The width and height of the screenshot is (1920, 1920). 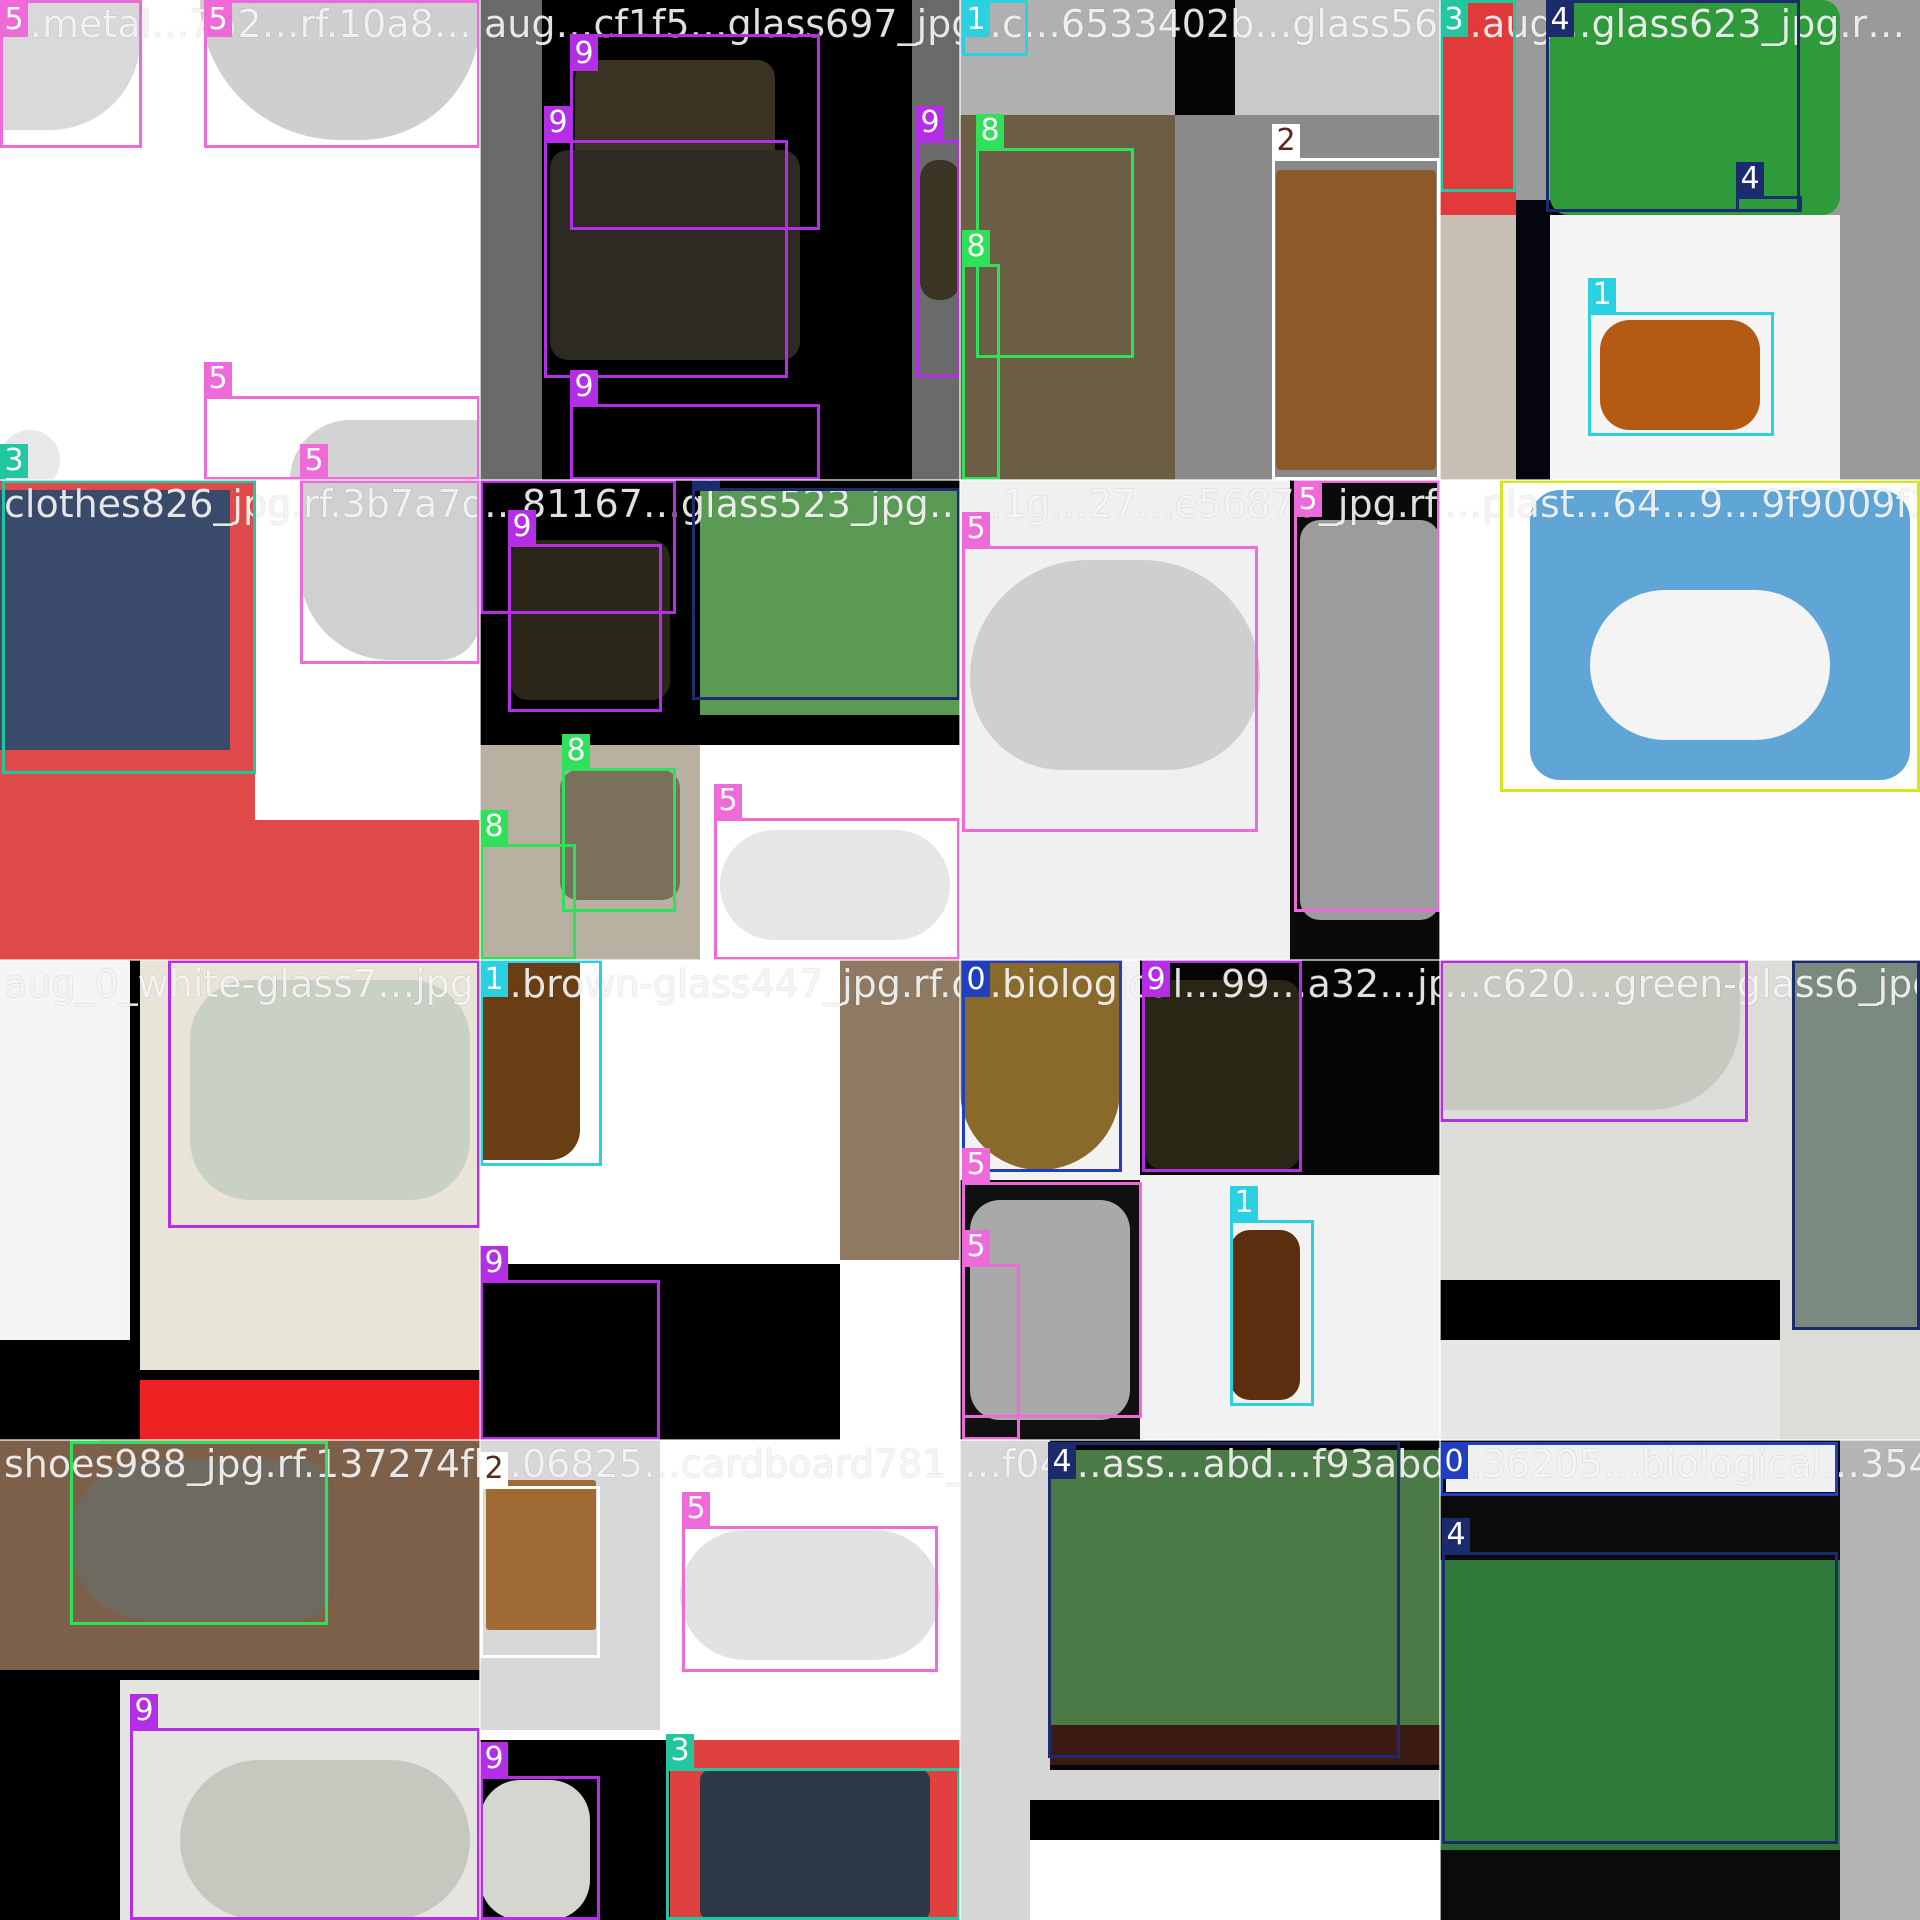 I want to click on mosaic-tile: …1g…27…e56870_jpg.rf.b065… 5 5, so click(x=1200, y=720).